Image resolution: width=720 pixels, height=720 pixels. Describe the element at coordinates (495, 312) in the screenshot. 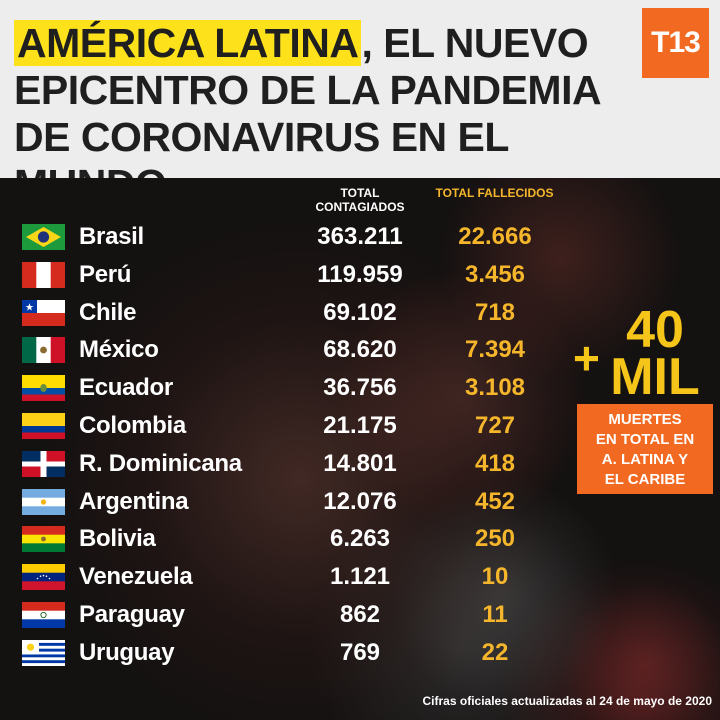

I see `deaths-value: 718` at that location.